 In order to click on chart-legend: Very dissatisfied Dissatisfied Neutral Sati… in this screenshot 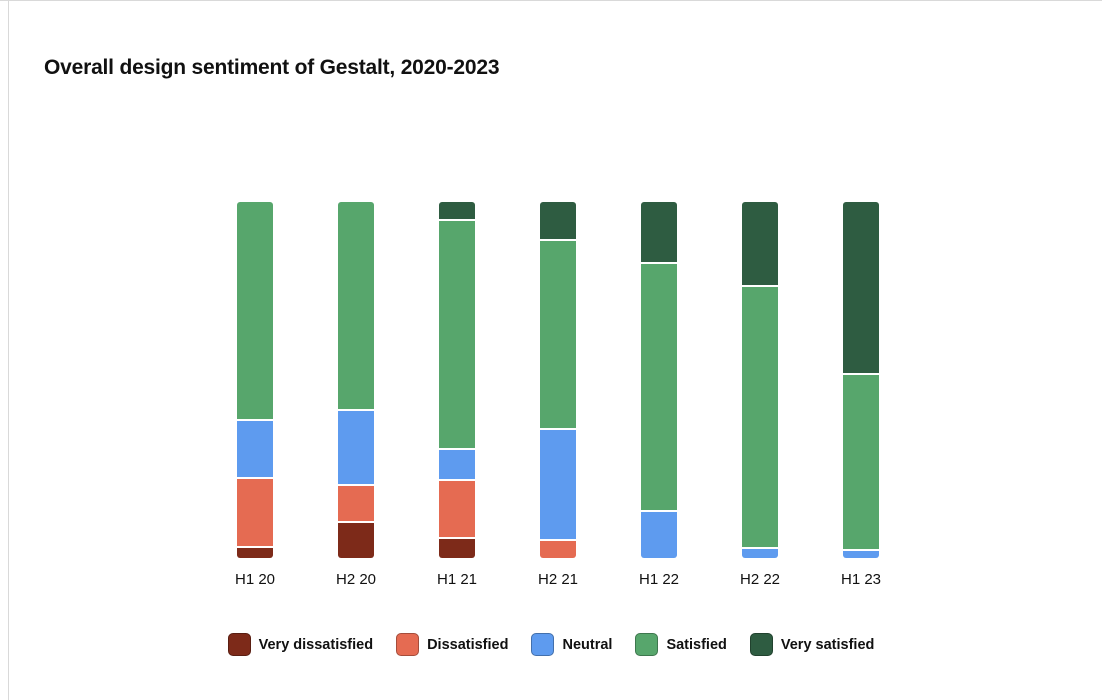, I will do `click(551, 644)`.